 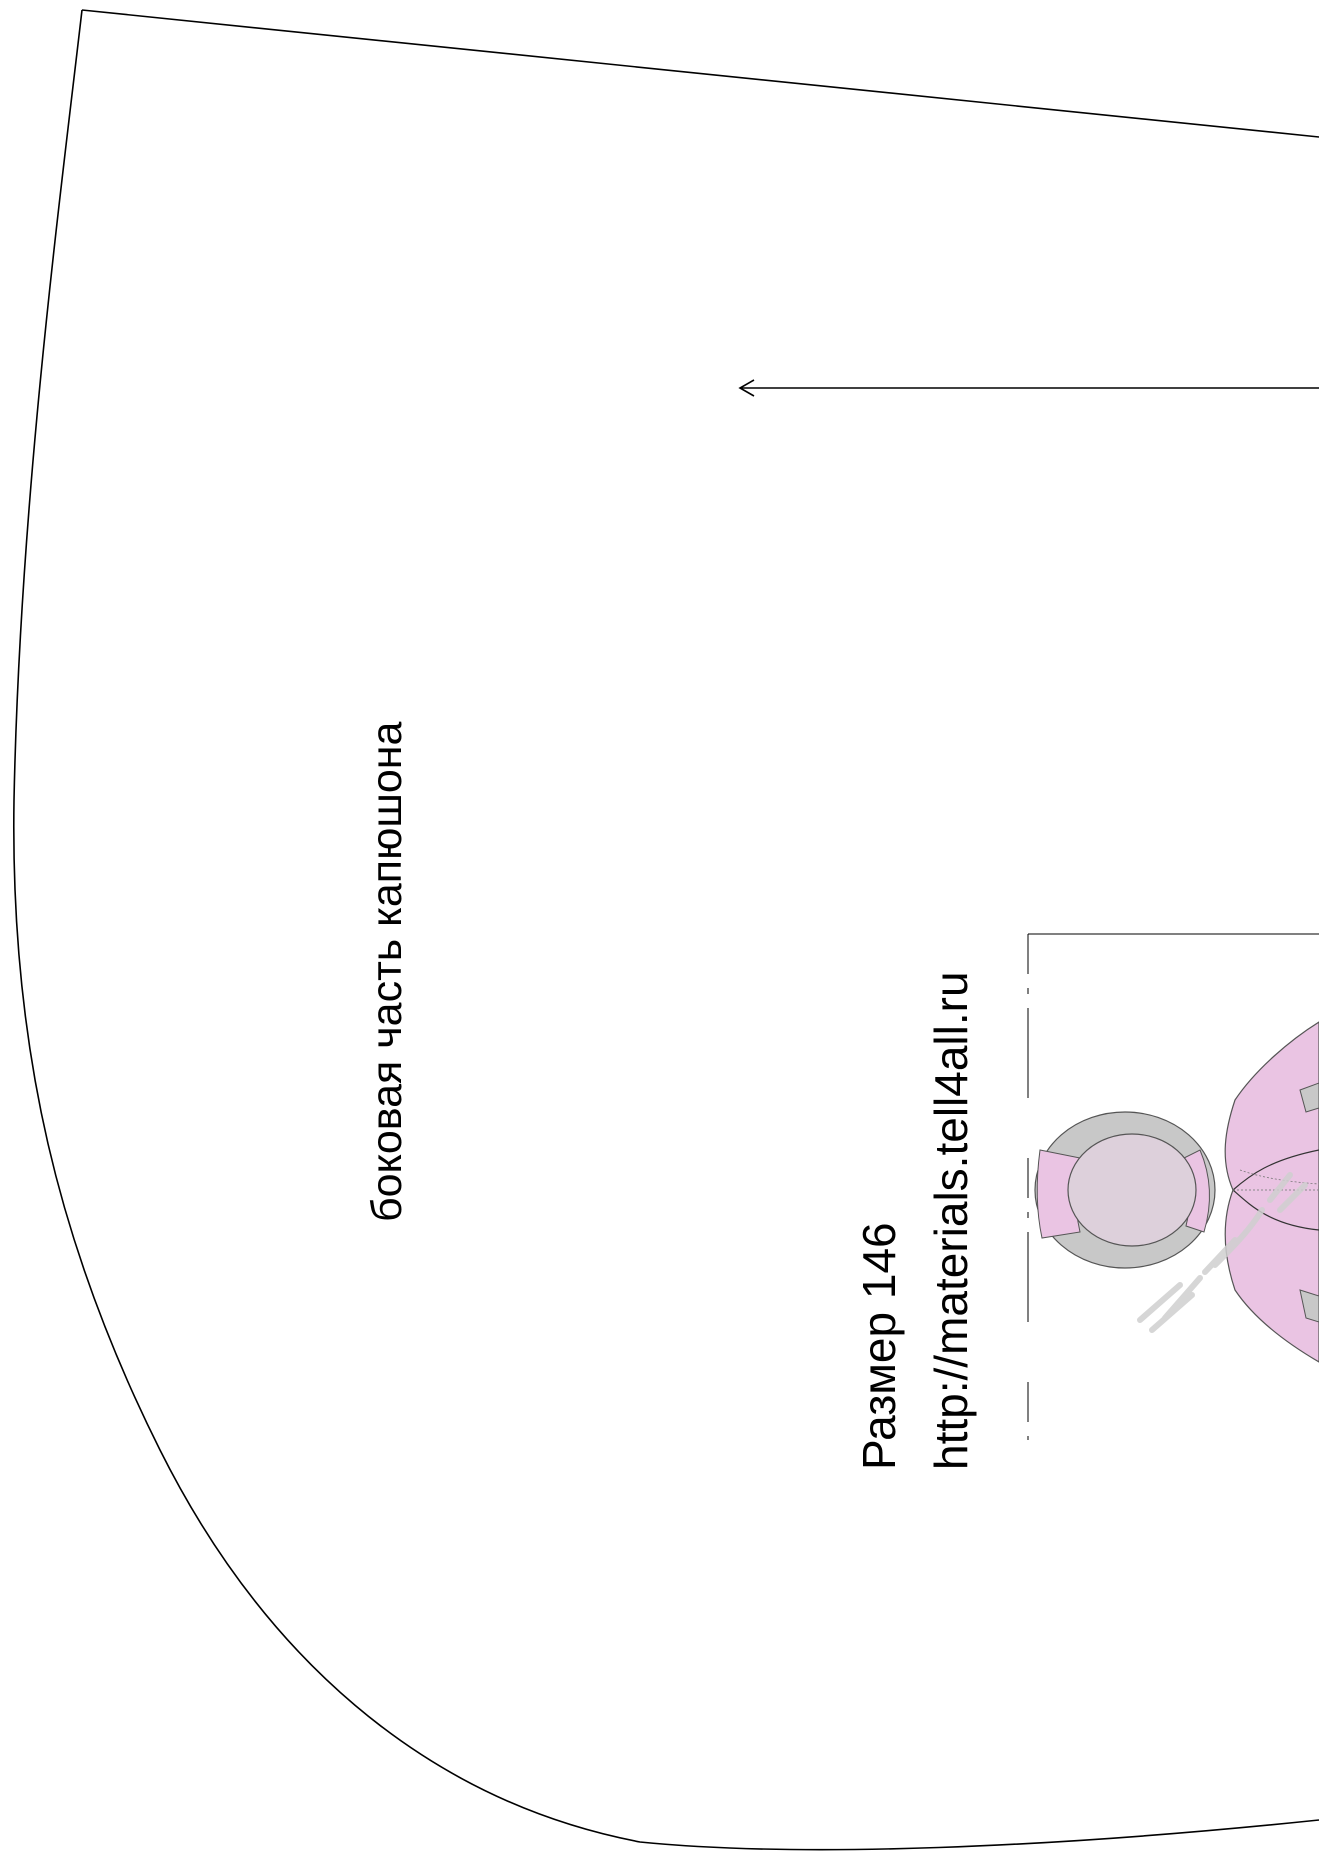 I want to click on size-label: Размер 146, so click(x=879, y=1346).